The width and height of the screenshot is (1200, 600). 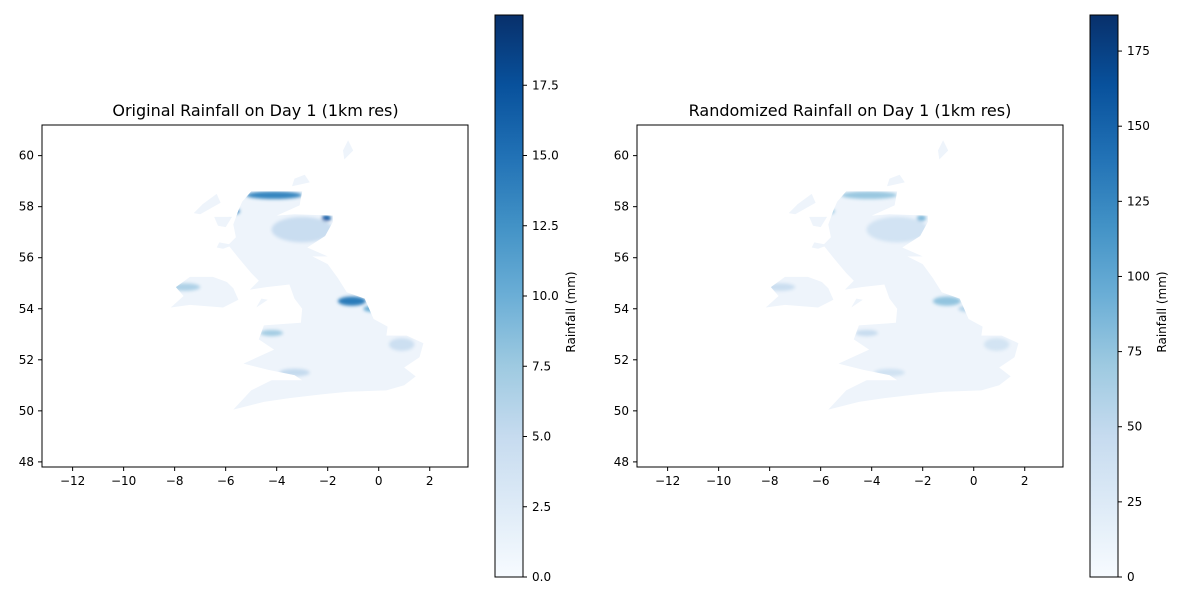 I want to click on rain-overlay, so click(x=887, y=284).